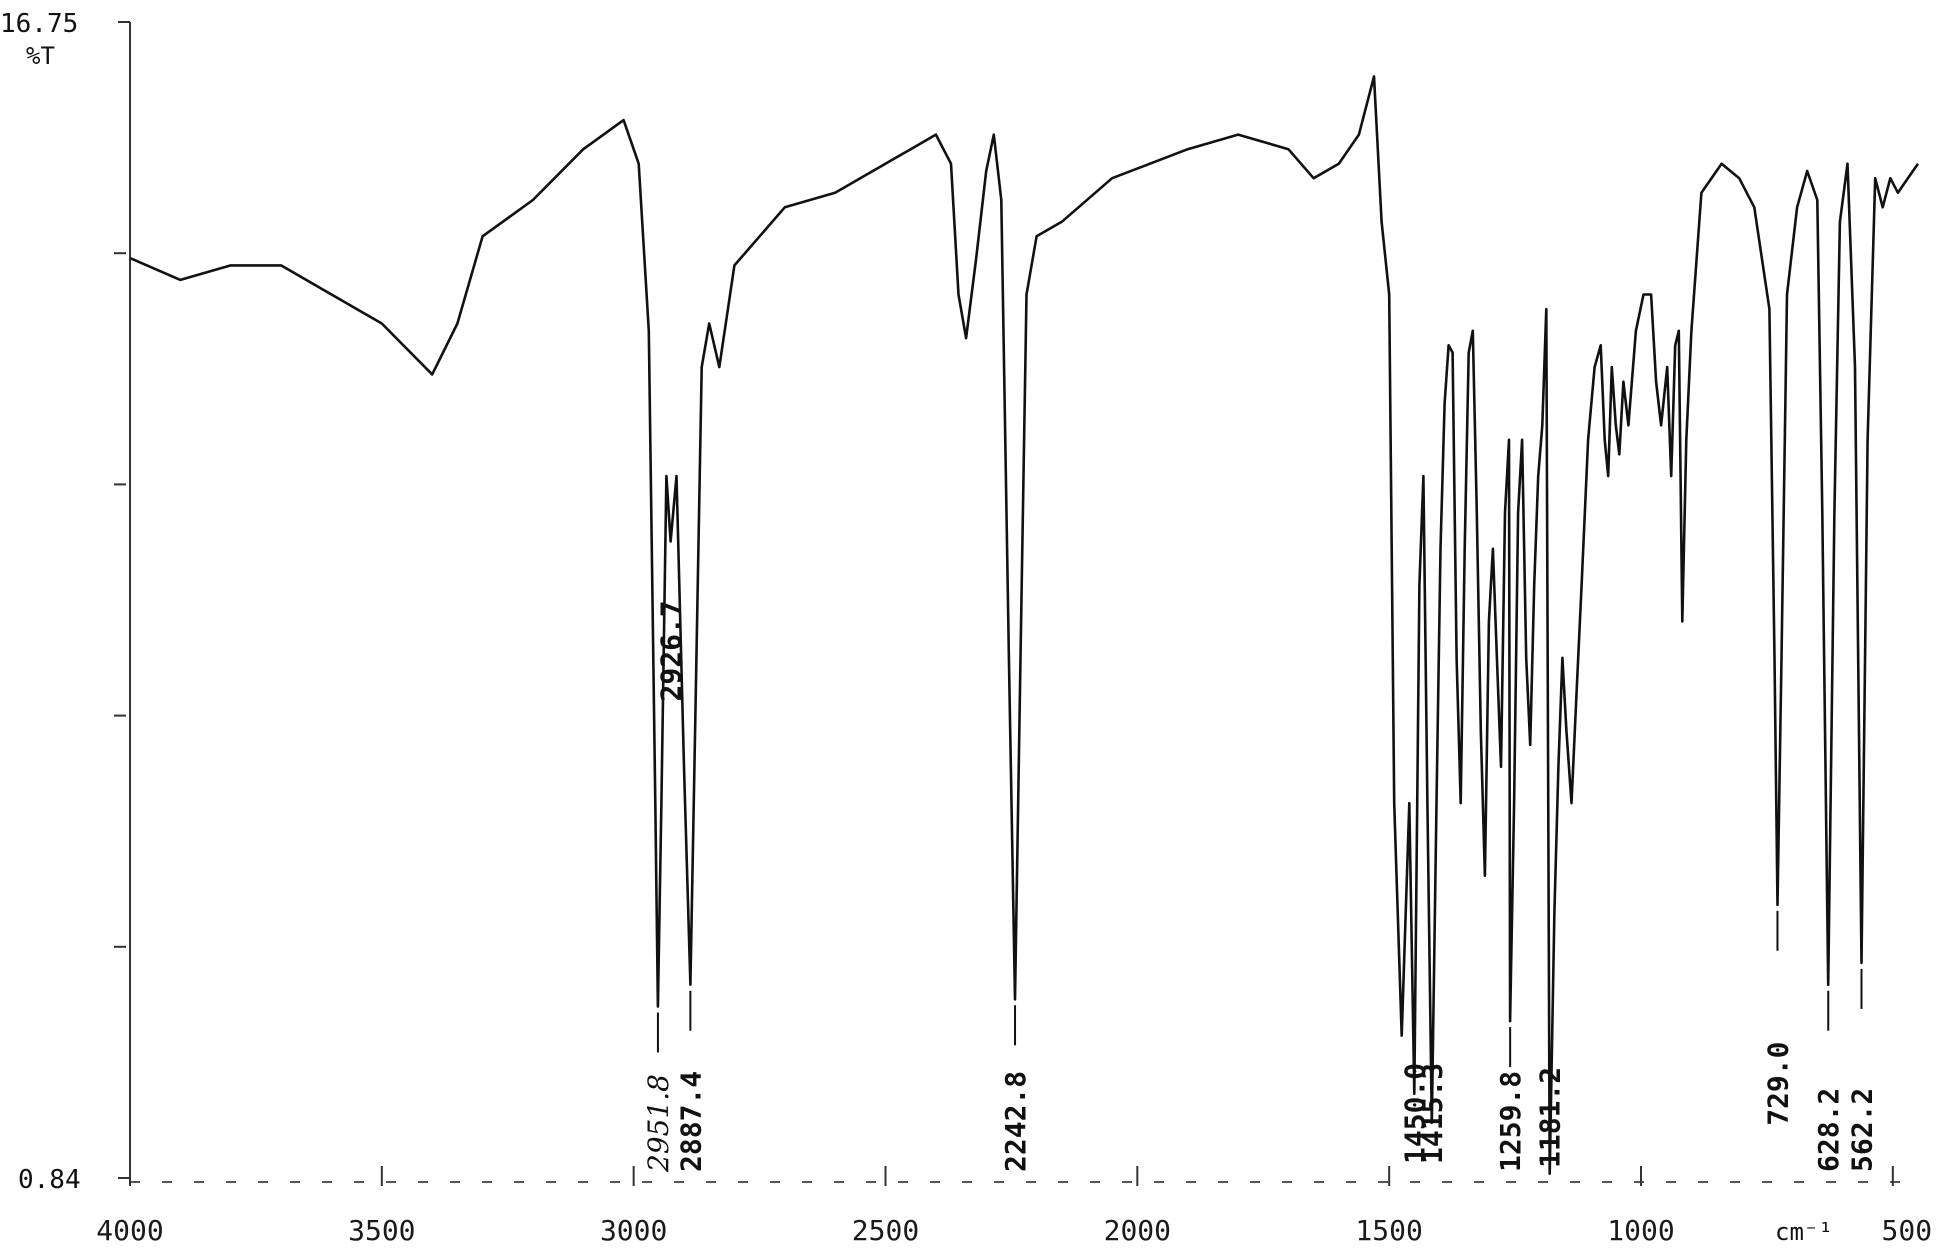  I want to click on peak-label-1450-0: 1450.0, so click(1414, 1113).